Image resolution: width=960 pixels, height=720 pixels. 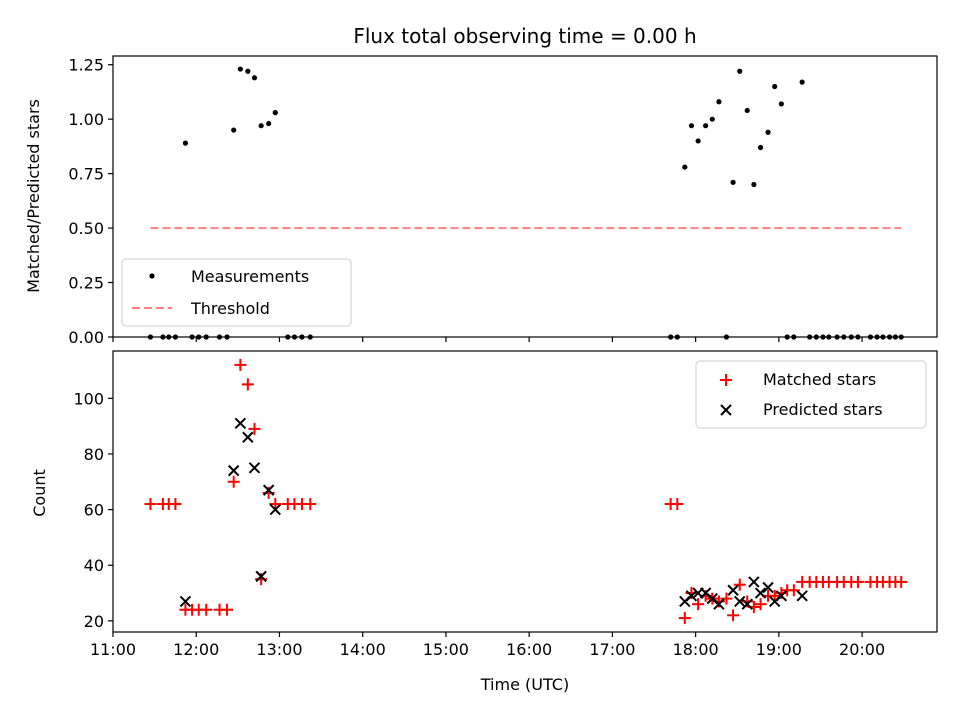 What do you see at coordinates (819, 379) in the screenshot?
I see `legend-matched-label: Matched stars` at bounding box center [819, 379].